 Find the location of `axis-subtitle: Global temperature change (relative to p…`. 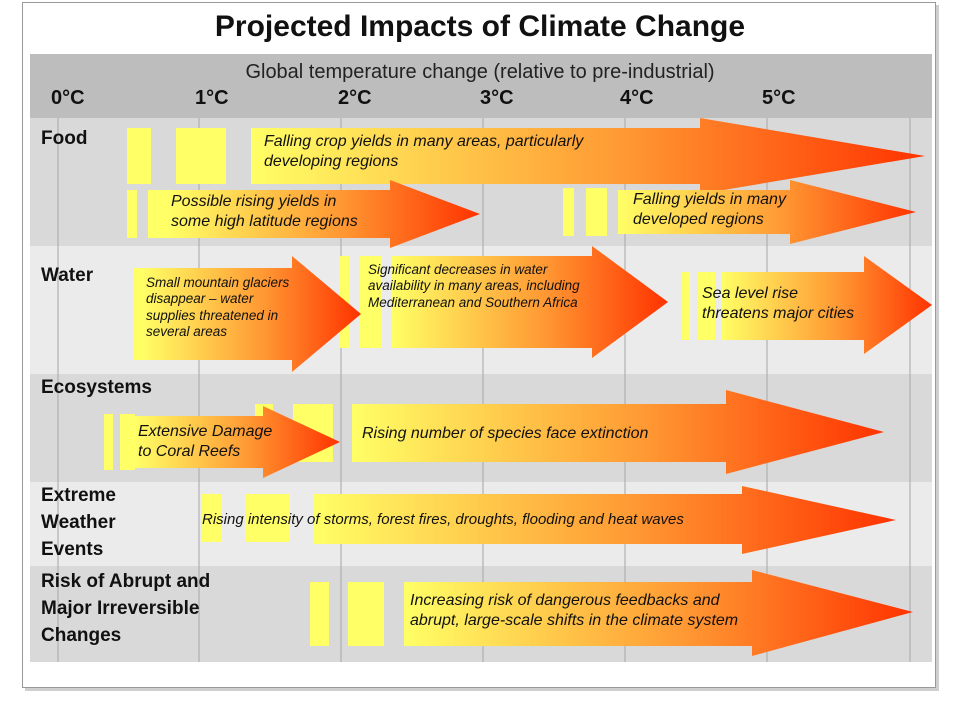

axis-subtitle: Global temperature change (relative to p… is located at coordinates (480, 72).